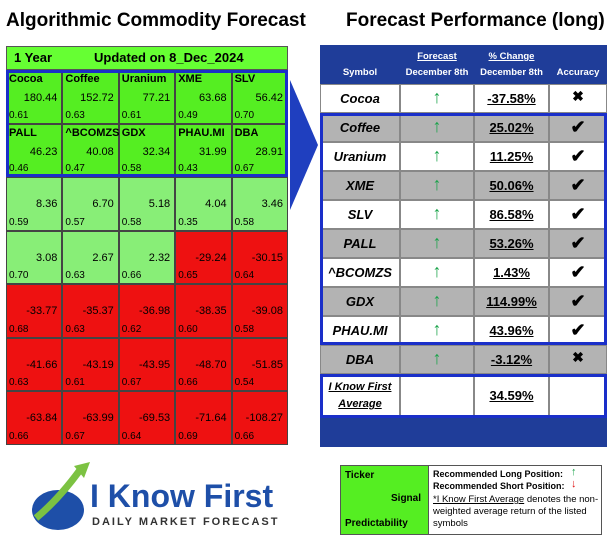 The image size is (612, 545). Describe the element at coordinates (360, 404) in the screenshot. I see `average-label: Average` at that location.